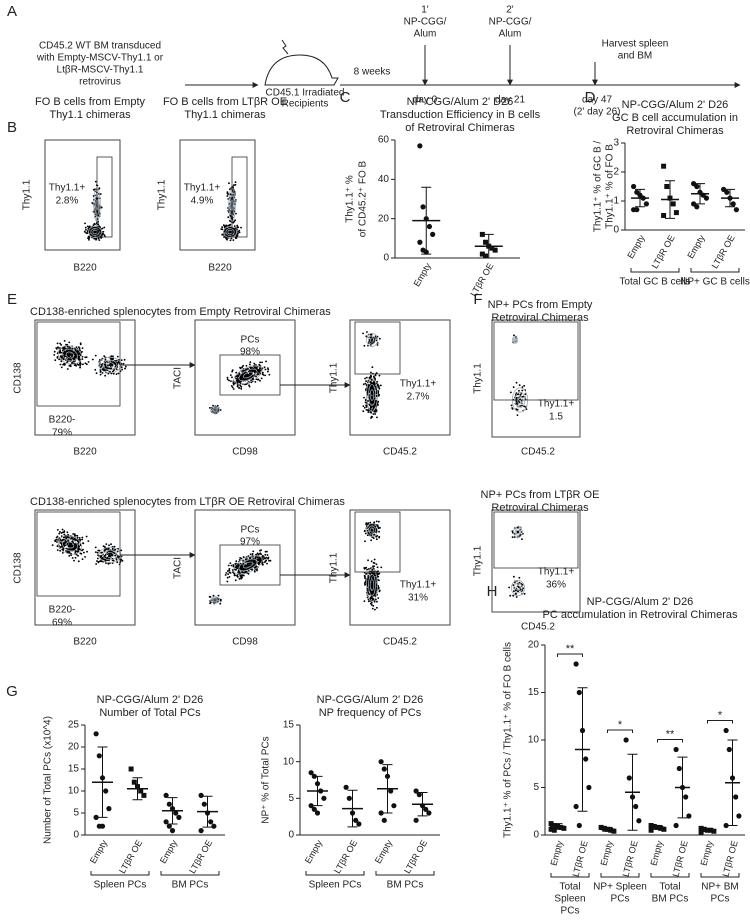 The width and height of the screenshot is (750, 920). I want to click on plot-title: Retroviral Chimeras, so click(540, 318).